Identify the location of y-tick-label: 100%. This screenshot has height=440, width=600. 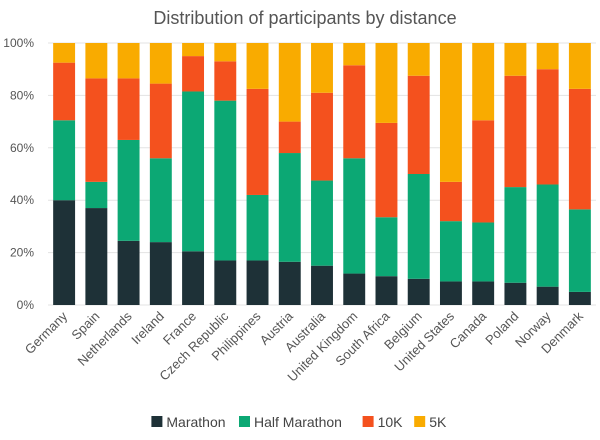
(18, 43).